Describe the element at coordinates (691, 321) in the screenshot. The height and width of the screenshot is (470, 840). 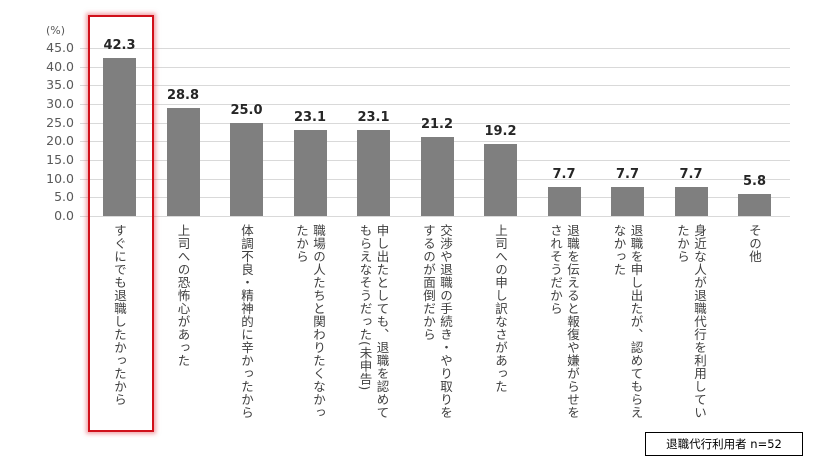
I see `category-label: 身近な人が退職代行を利用してい たから` at that location.